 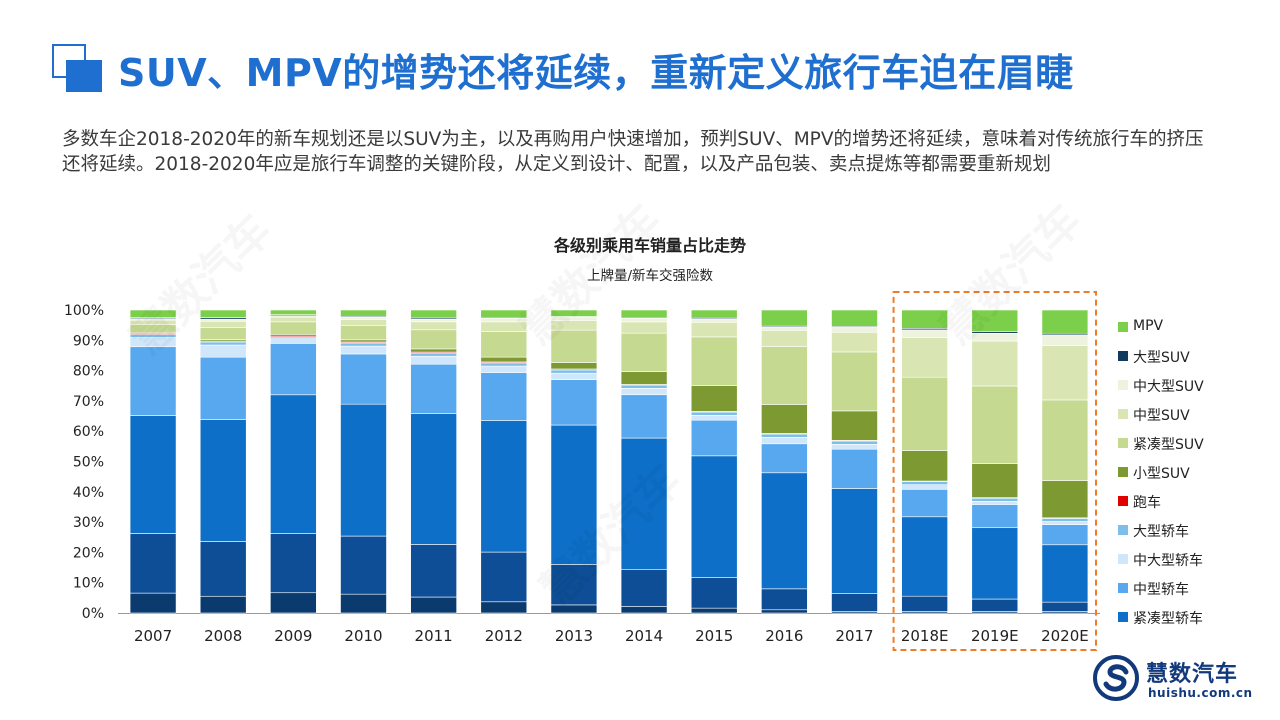 I want to click on chart-subtitle: 上牌量/新车交强险数, so click(x=650, y=276).